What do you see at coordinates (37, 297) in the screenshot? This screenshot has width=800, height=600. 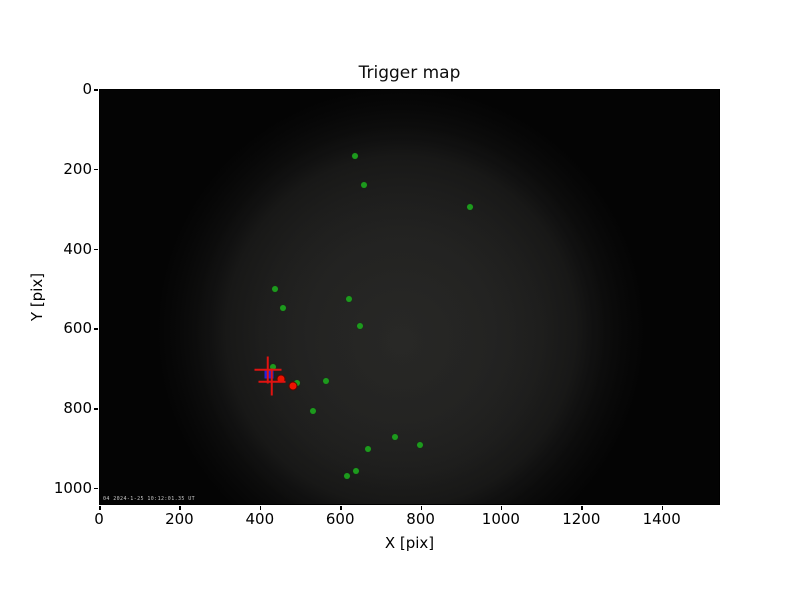 I see `y-axis-label: Y [pix]` at bounding box center [37, 297].